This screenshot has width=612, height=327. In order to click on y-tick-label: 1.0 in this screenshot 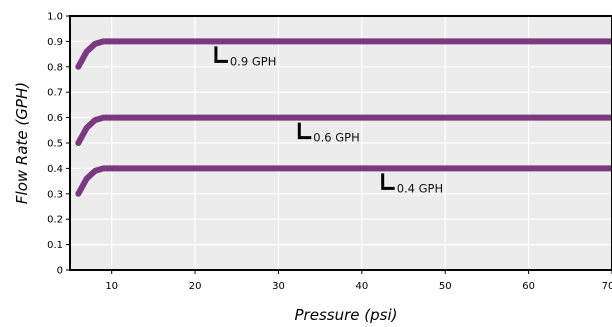, I will do `click(55, 17)`.